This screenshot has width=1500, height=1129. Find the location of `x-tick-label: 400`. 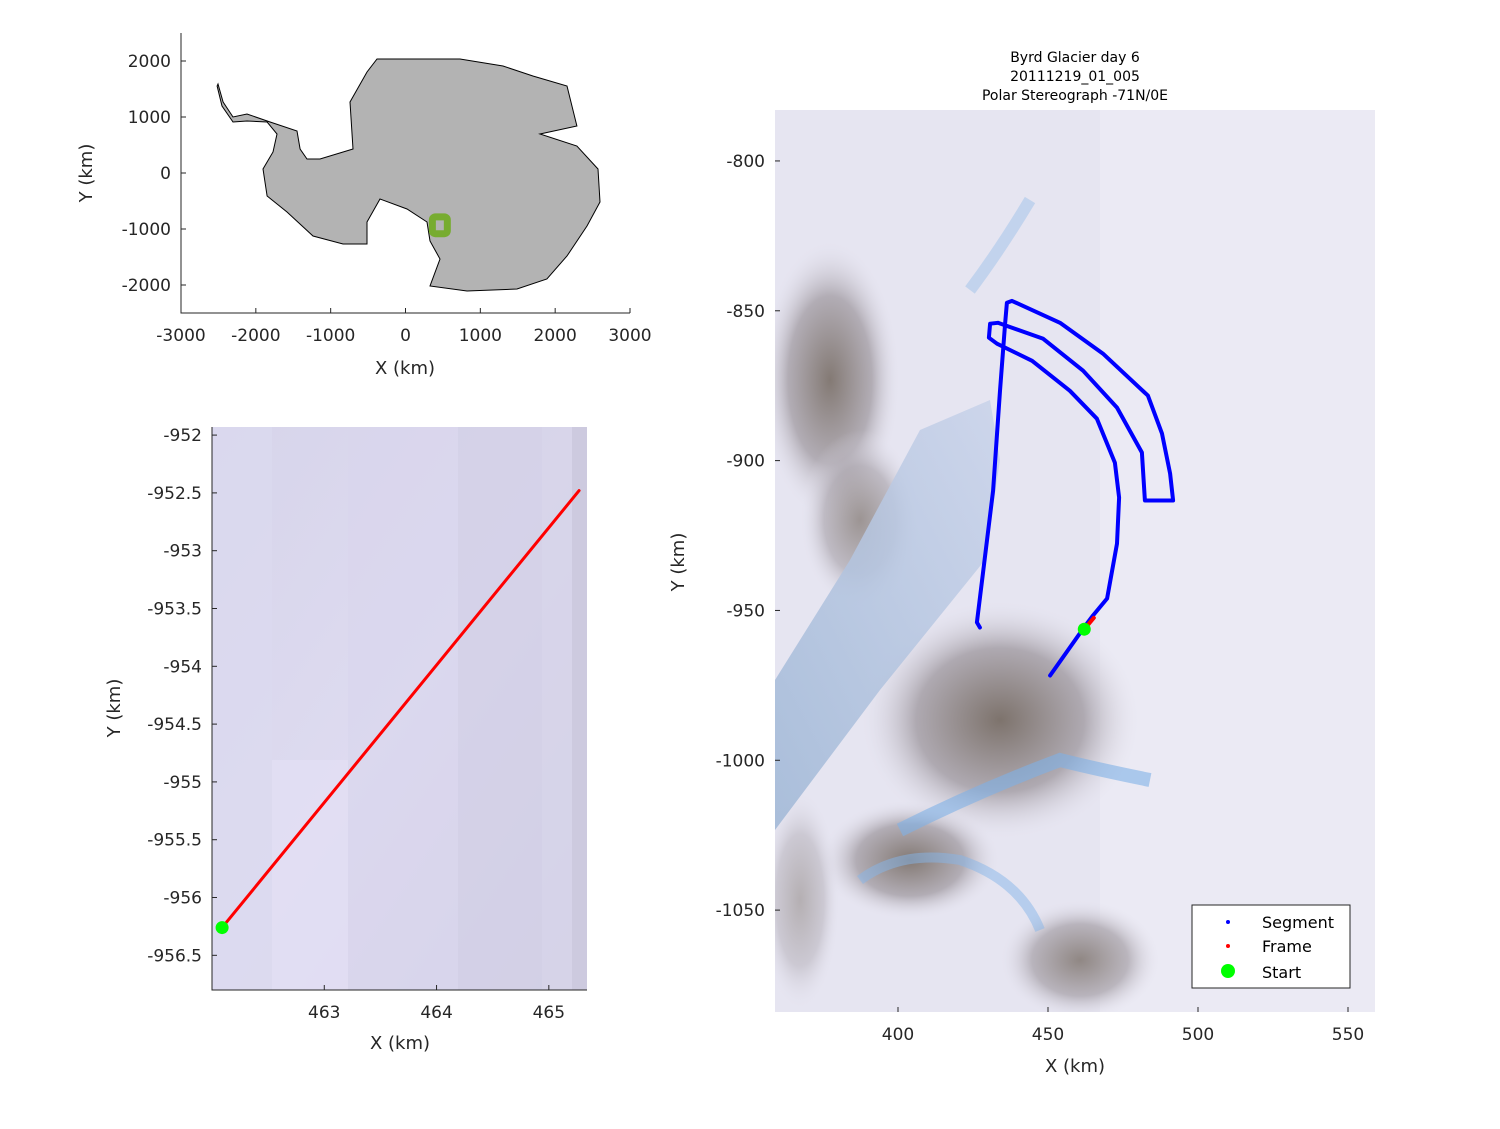

x-tick-label: 400 is located at coordinates (898, 1035).